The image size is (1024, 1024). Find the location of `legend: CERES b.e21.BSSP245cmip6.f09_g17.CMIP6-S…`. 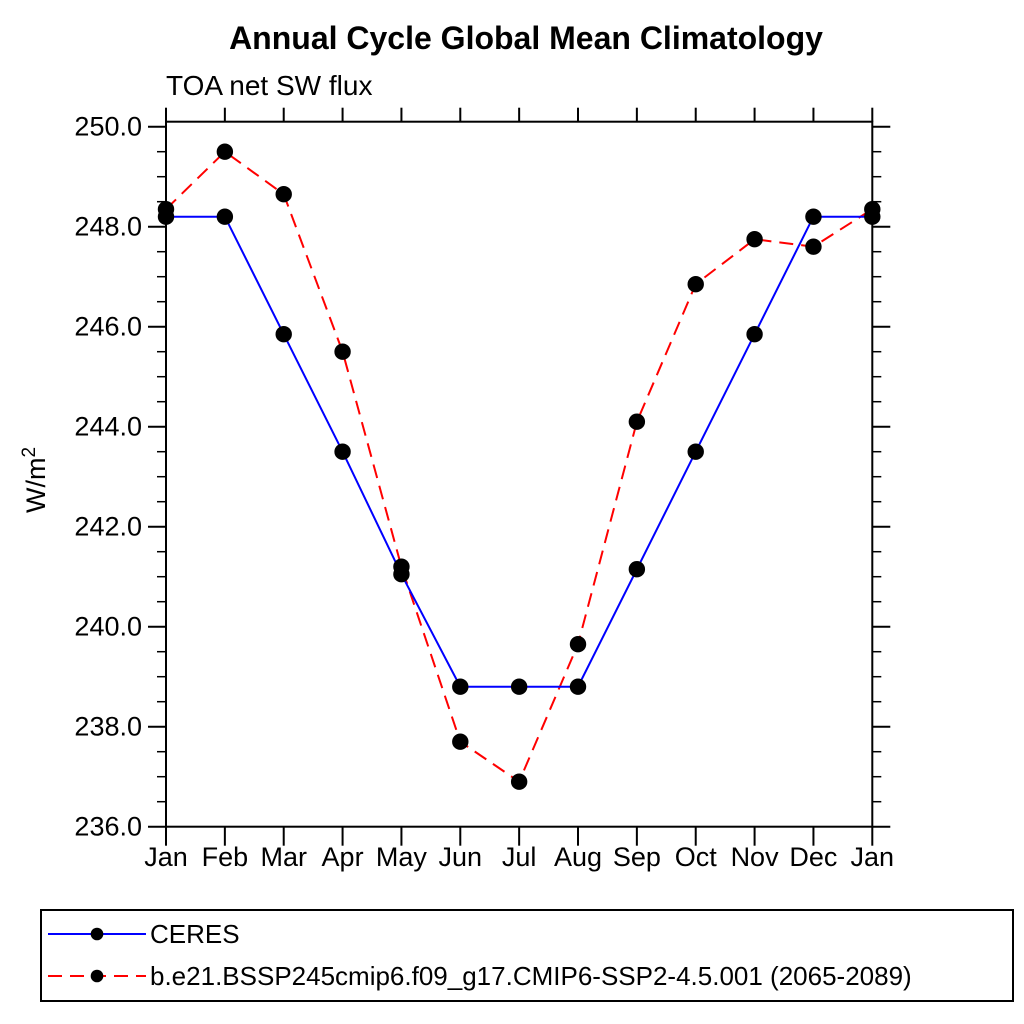

legend: CERES b.e21.BSSP245cmip6.f09_g17.CMIP6-S… is located at coordinates (527, 955).